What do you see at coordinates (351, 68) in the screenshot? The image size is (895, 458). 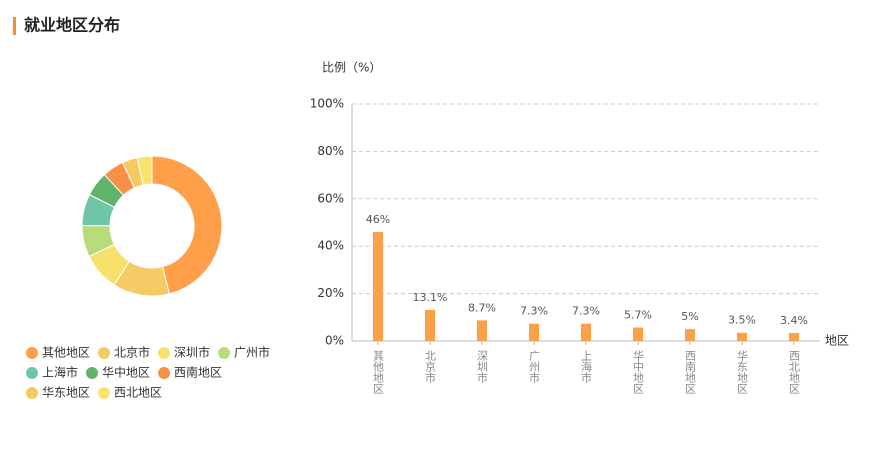 I see `y-axis-title: 比例（%）` at bounding box center [351, 68].